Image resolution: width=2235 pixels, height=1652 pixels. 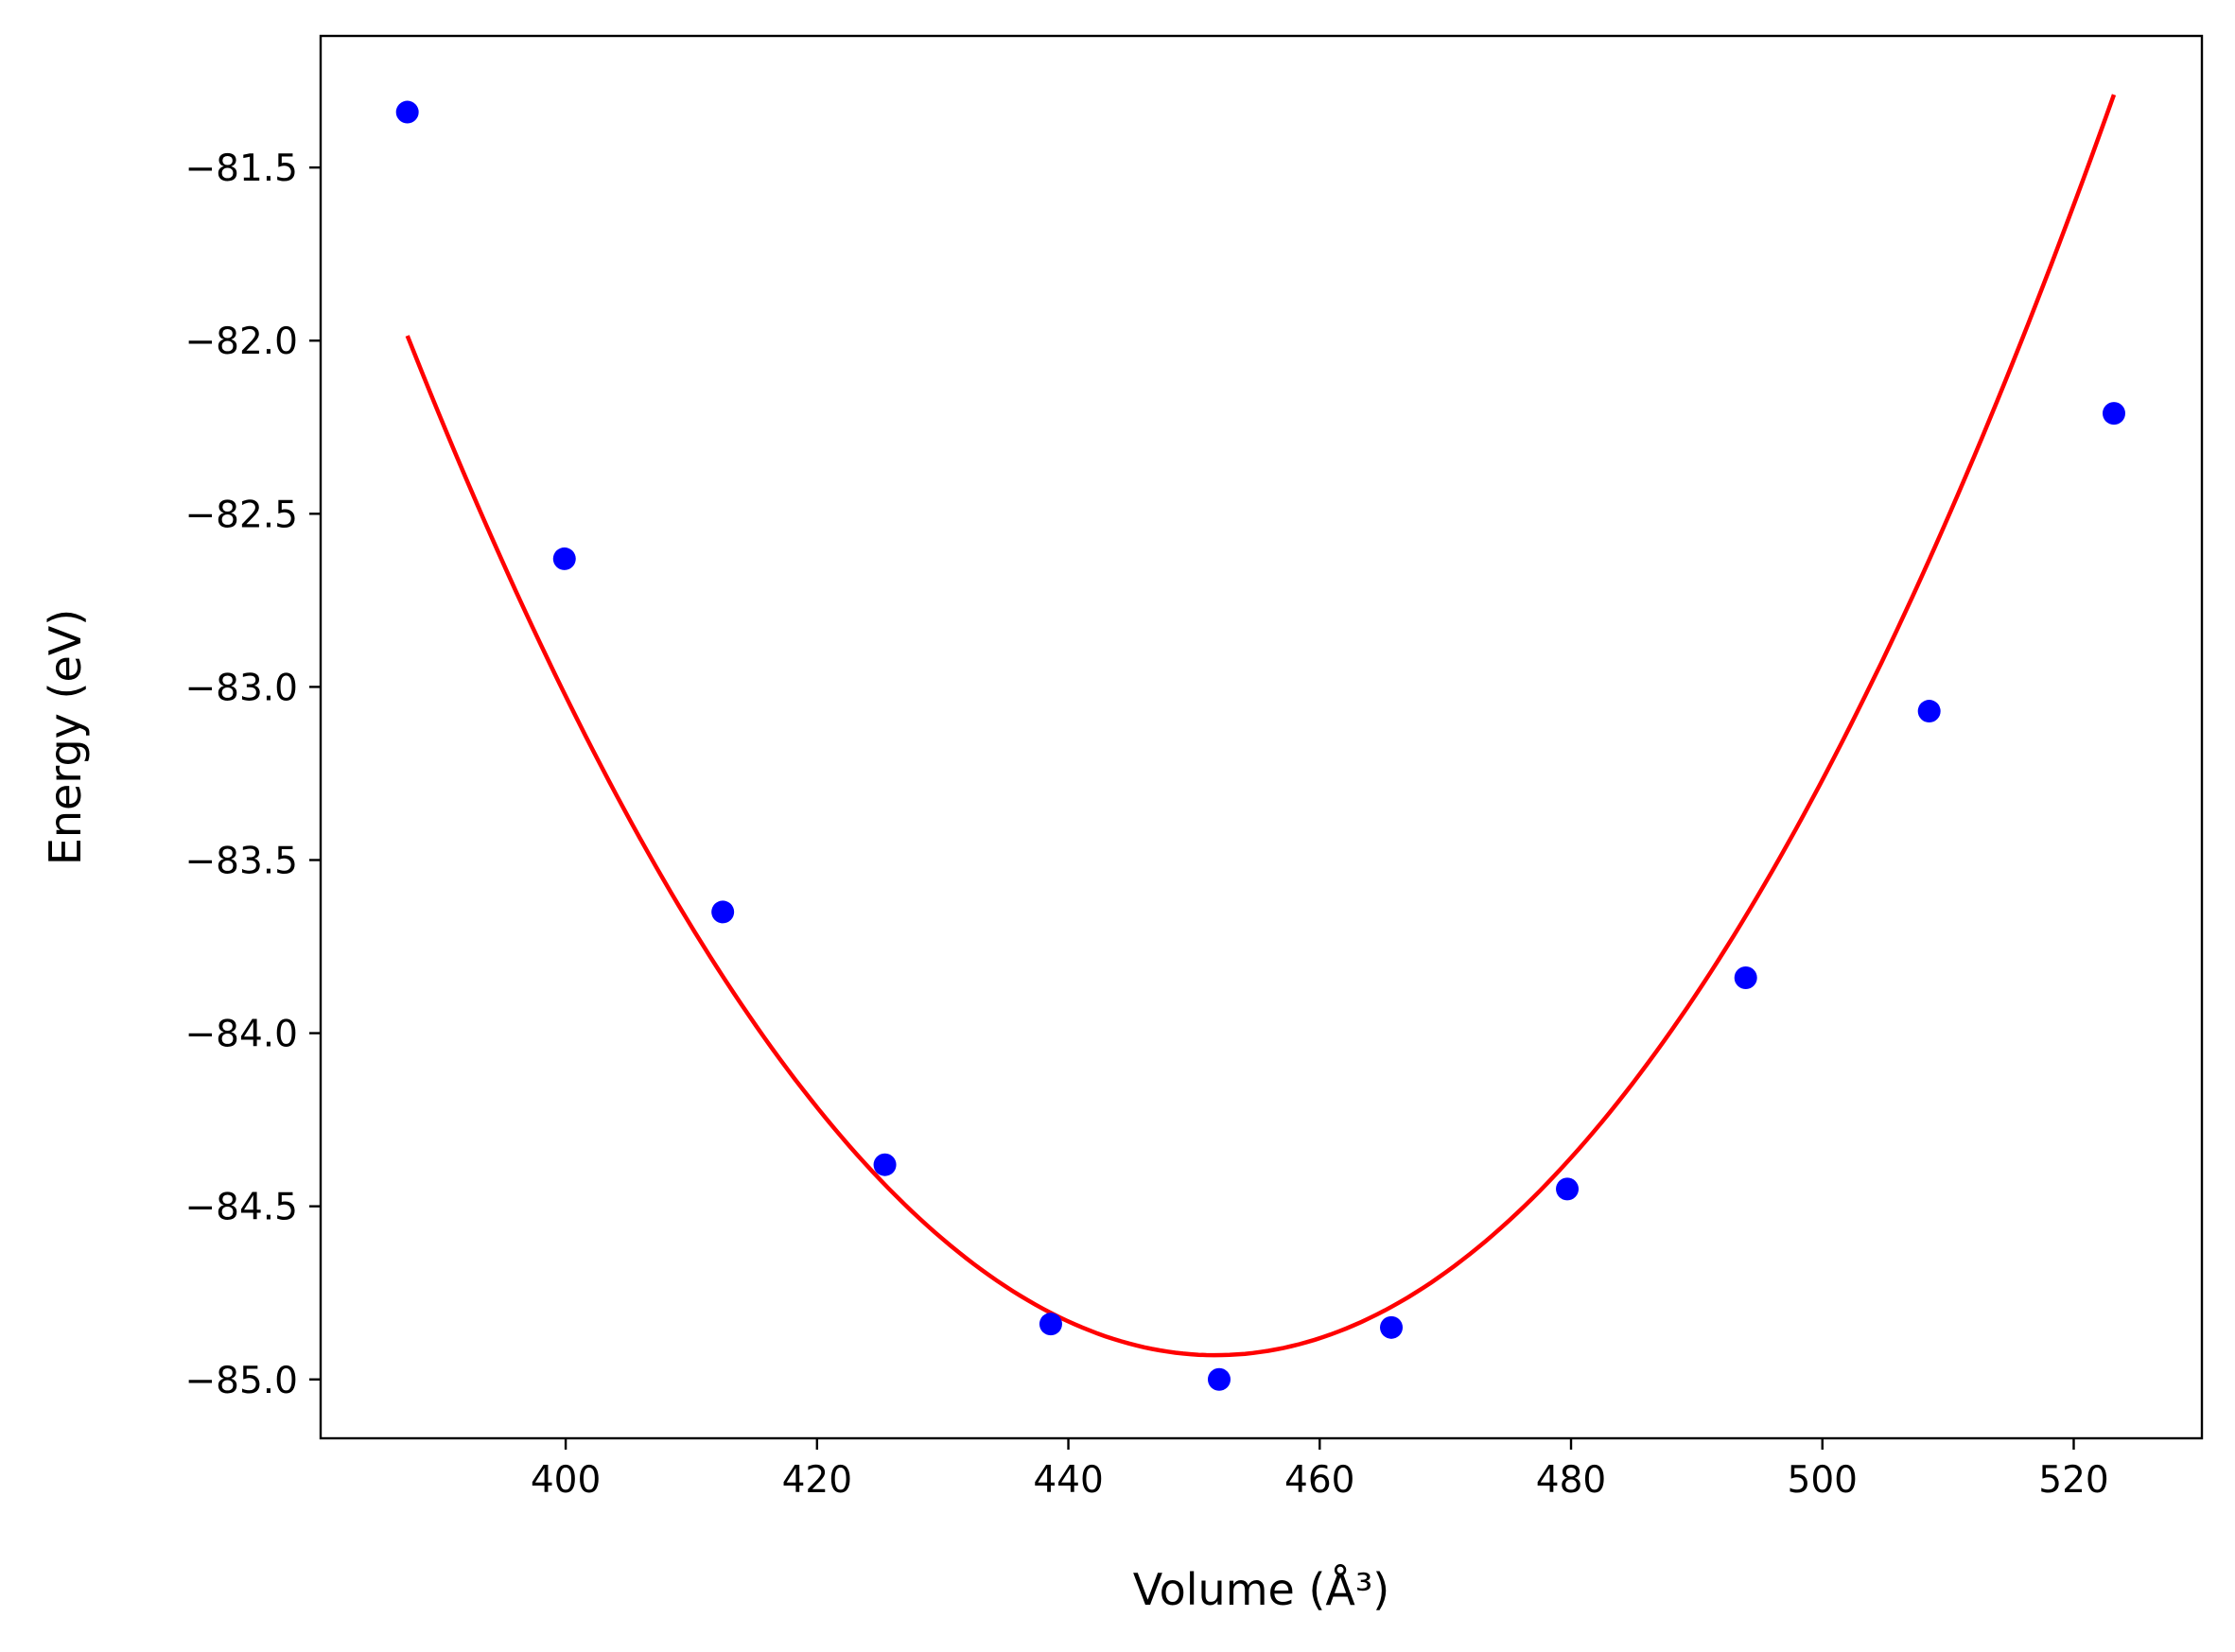 What do you see at coordinates (241, 342) in the screenshot?
I see `y-tick-label: −82.0` at bounding box center [241, 342].